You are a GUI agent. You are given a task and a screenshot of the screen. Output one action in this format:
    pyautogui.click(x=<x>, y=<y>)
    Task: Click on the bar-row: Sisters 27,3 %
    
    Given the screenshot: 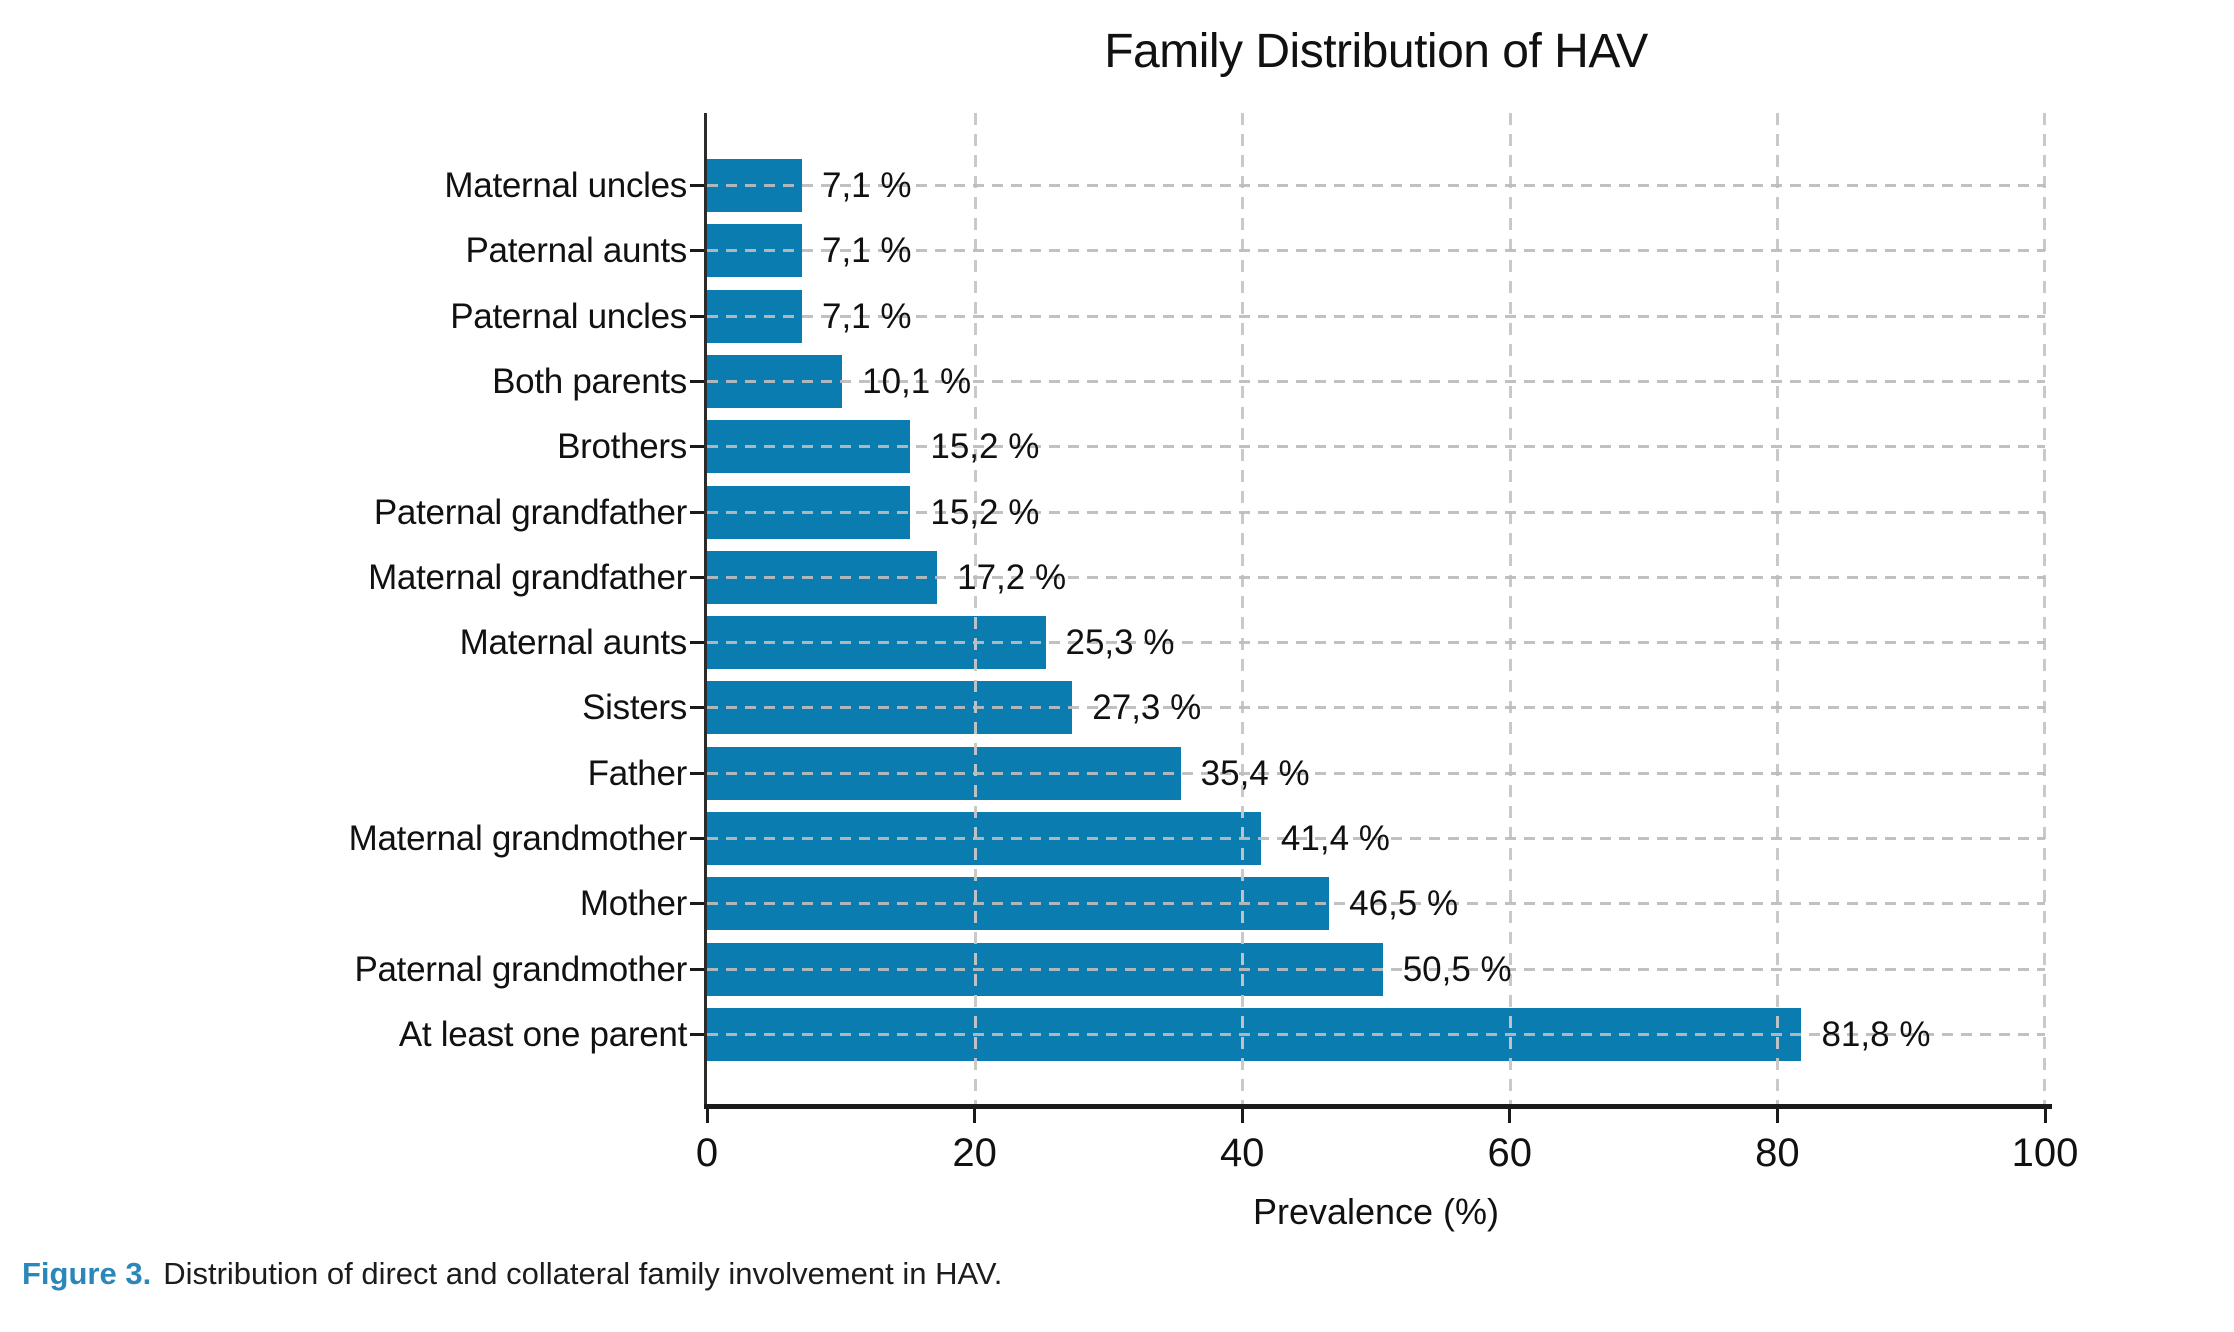 What is the action you would take?
    pyautogui.click(x=1313, y=708)
    